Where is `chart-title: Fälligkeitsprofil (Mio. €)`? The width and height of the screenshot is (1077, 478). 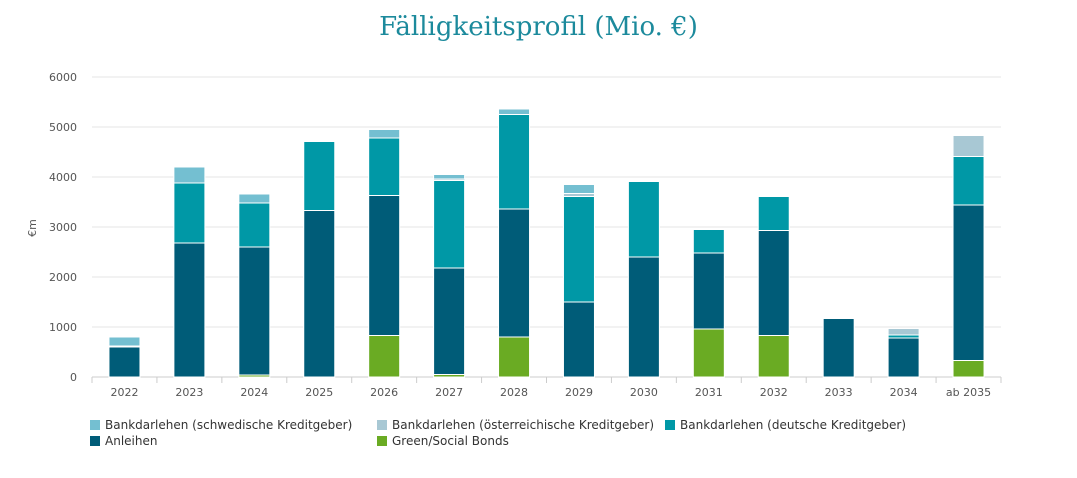
chart-title: Fälligkeitsprofil (Mio. €) is located at coordinates (538, 27).